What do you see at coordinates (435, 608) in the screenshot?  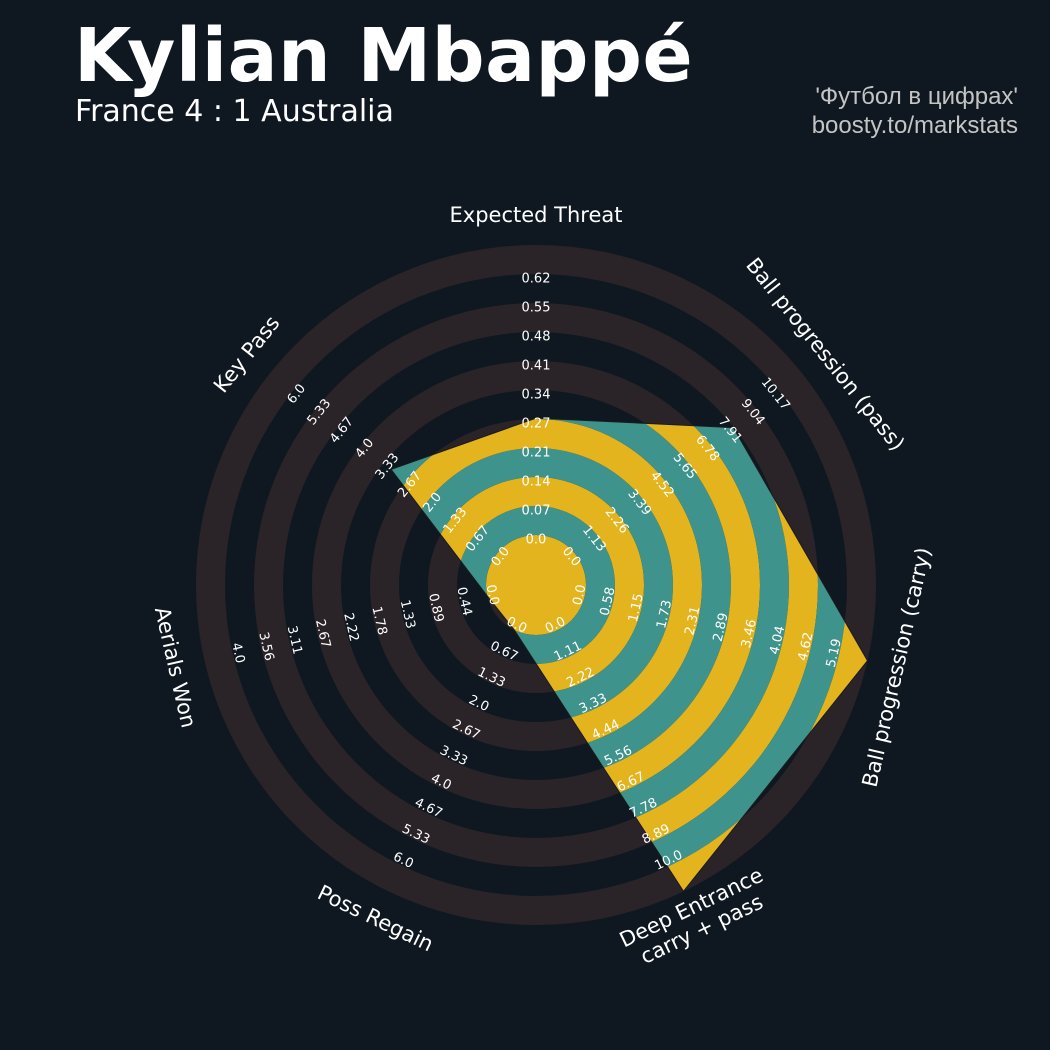 I see `tick-label: 0.89` at bounding box center [435, 608].